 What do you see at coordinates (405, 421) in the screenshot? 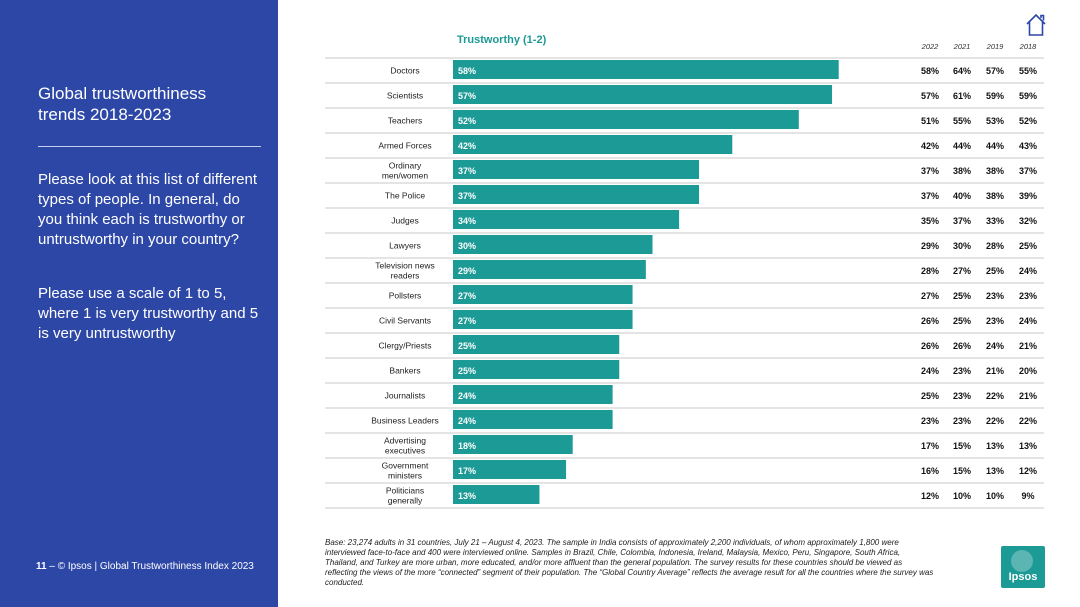
I see `category-label: Business Leaders` at bounding box center [405, 421].